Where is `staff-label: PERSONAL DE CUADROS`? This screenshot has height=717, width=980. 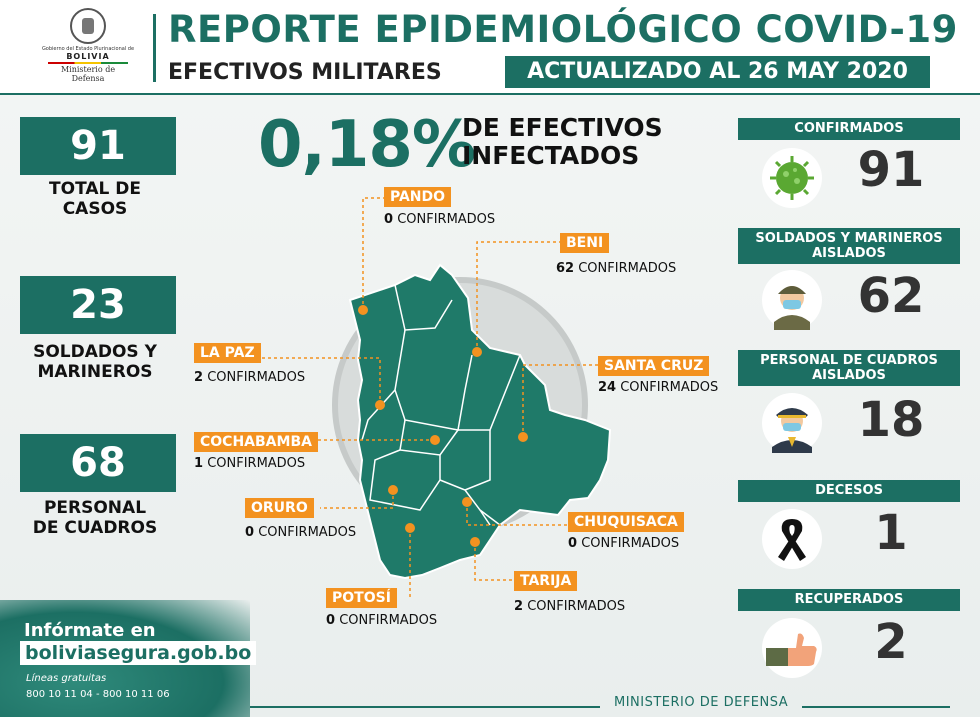 staff-label: PERSONAL DE CUADROS is located at coordinates (95, 518).